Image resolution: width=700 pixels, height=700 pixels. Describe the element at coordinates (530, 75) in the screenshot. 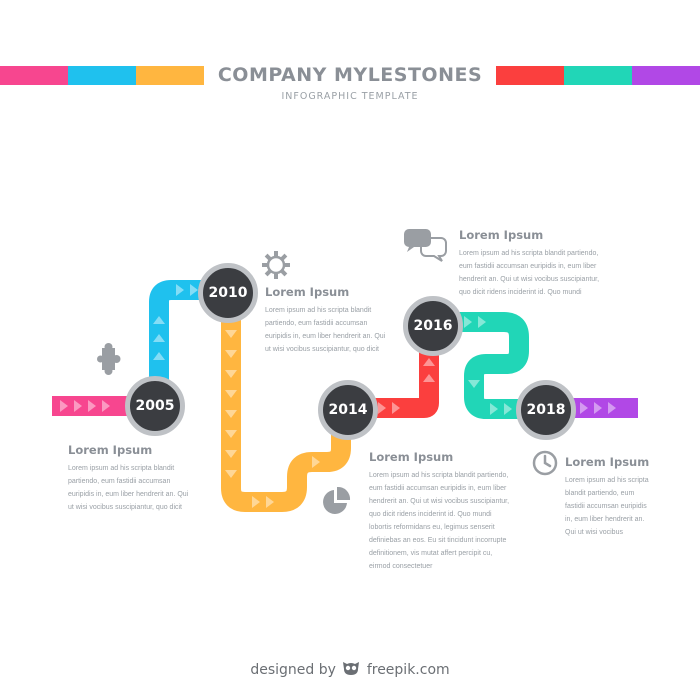

I see `header-bar-red` at that location.